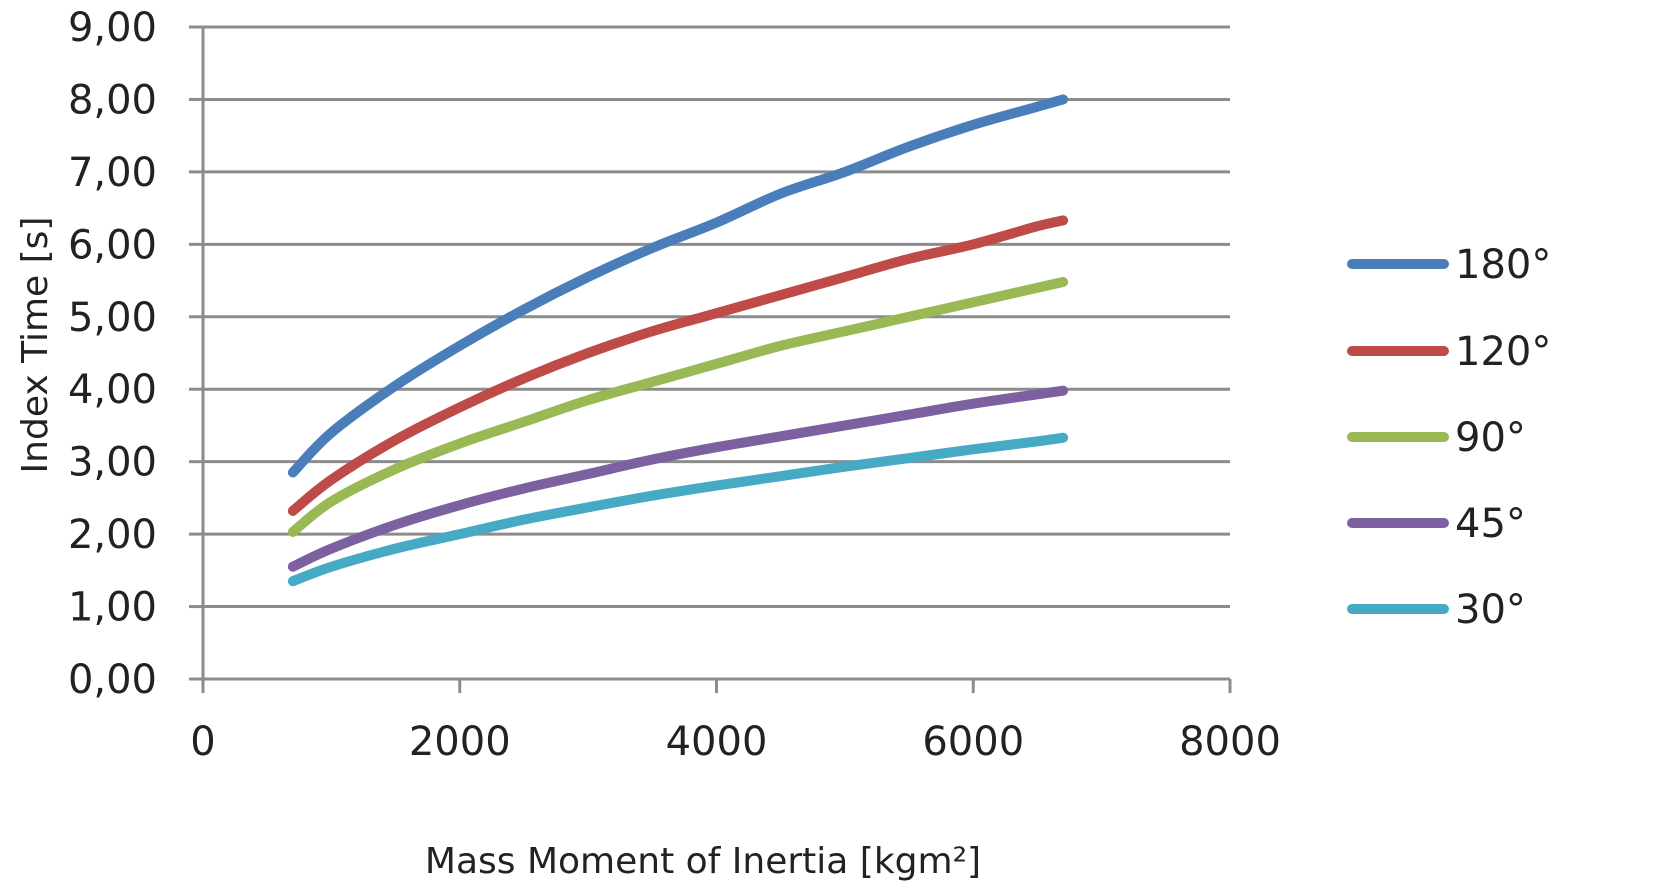 The height and width of the screenshot is (895, 1657). I want to click on legend-label: 120°, so click(1503, 352).